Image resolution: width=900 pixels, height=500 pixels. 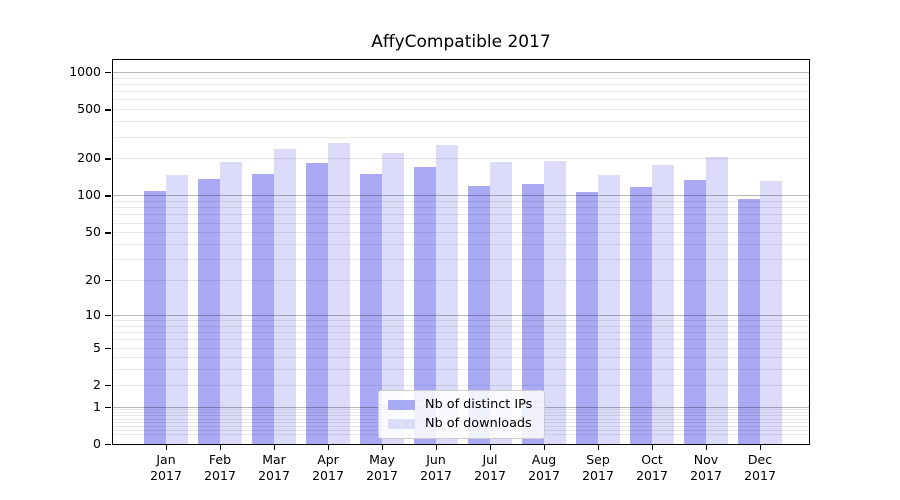 What do you see at coordinates (544, 459) in the screenshot?
I see `x-tick-month: Aug` at bounding box center [544, 459].